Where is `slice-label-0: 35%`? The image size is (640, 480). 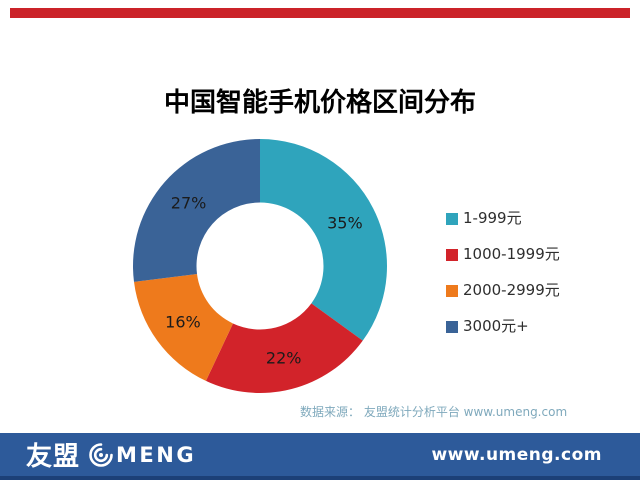
slice-label-0: 35% is located at coordinates (345, 223).